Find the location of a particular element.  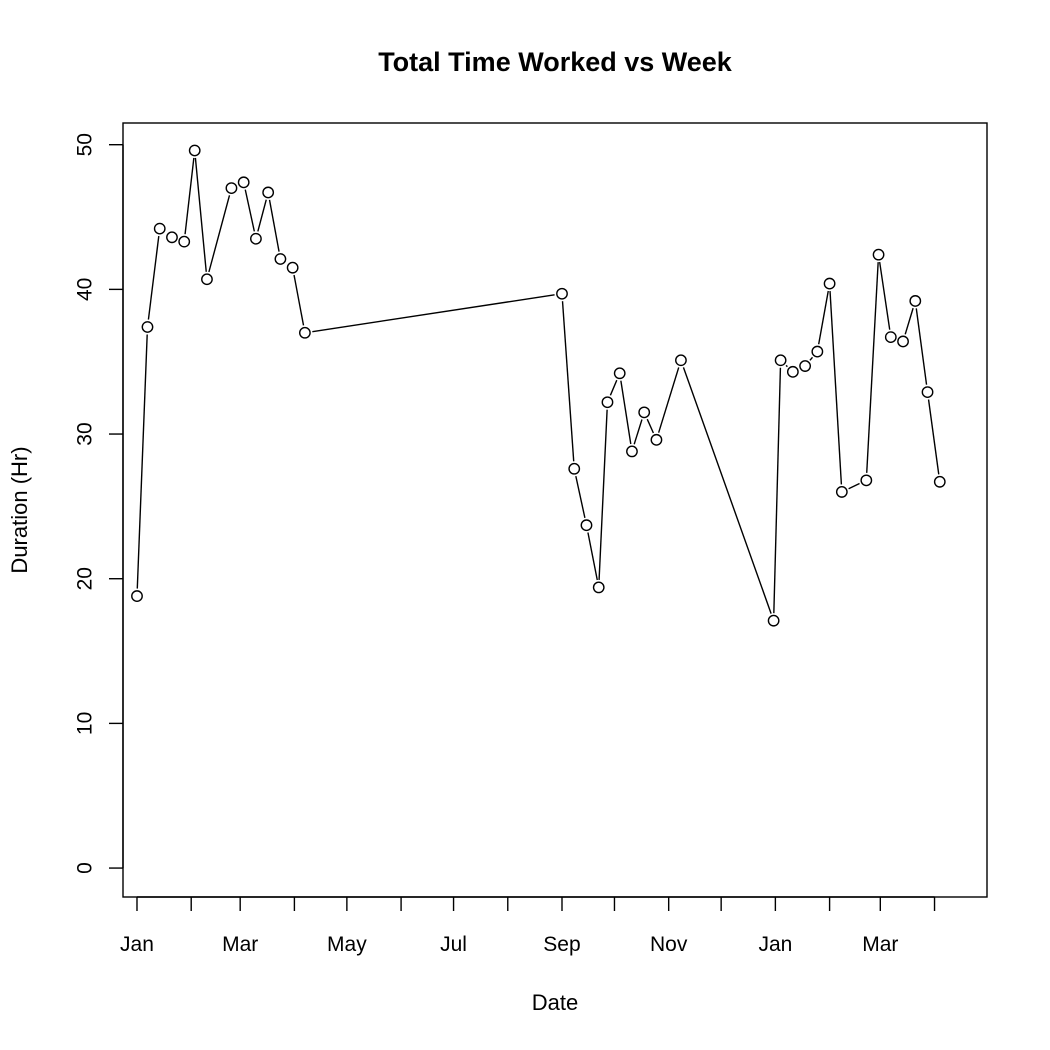

y-axis-label: Duration (Hr) is located at coordinates (19, 509).